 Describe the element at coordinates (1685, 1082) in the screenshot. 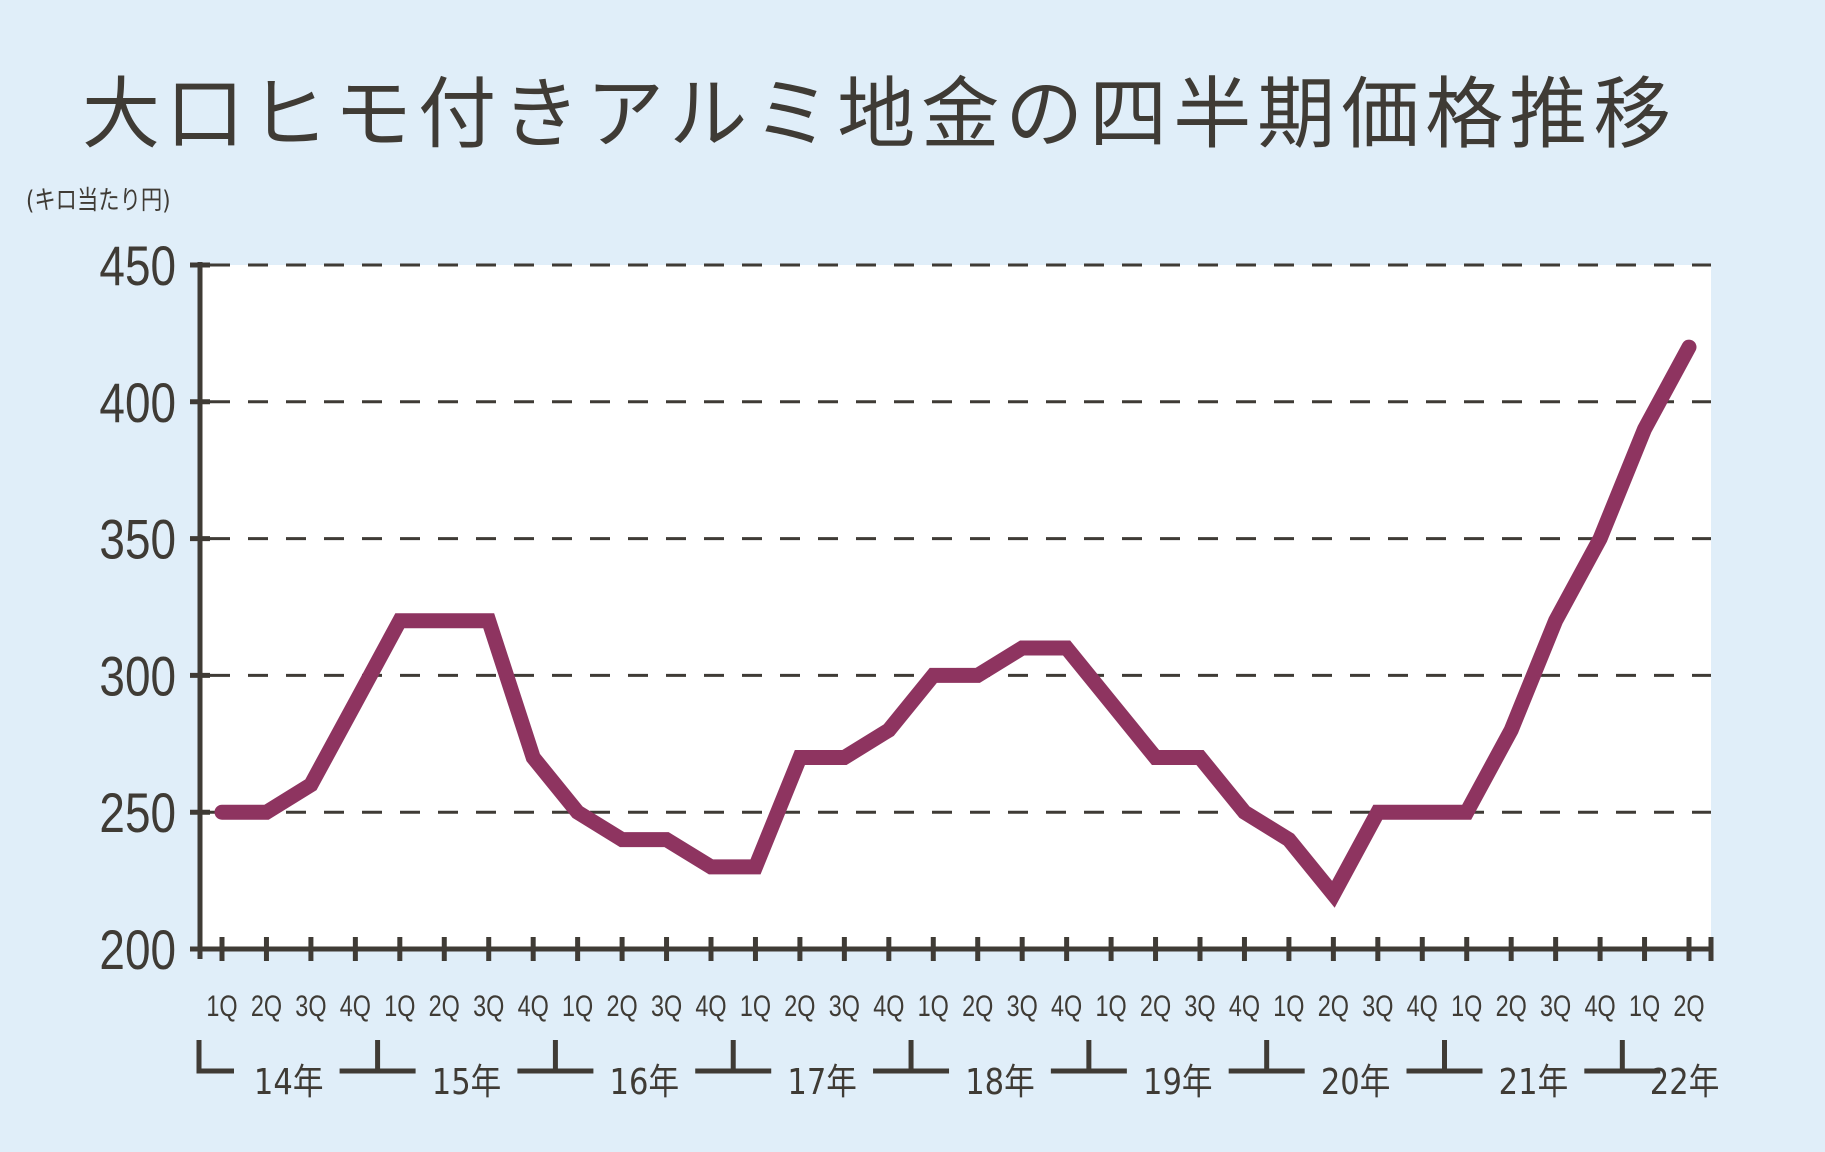

I see `year-label: 22年` at that location.